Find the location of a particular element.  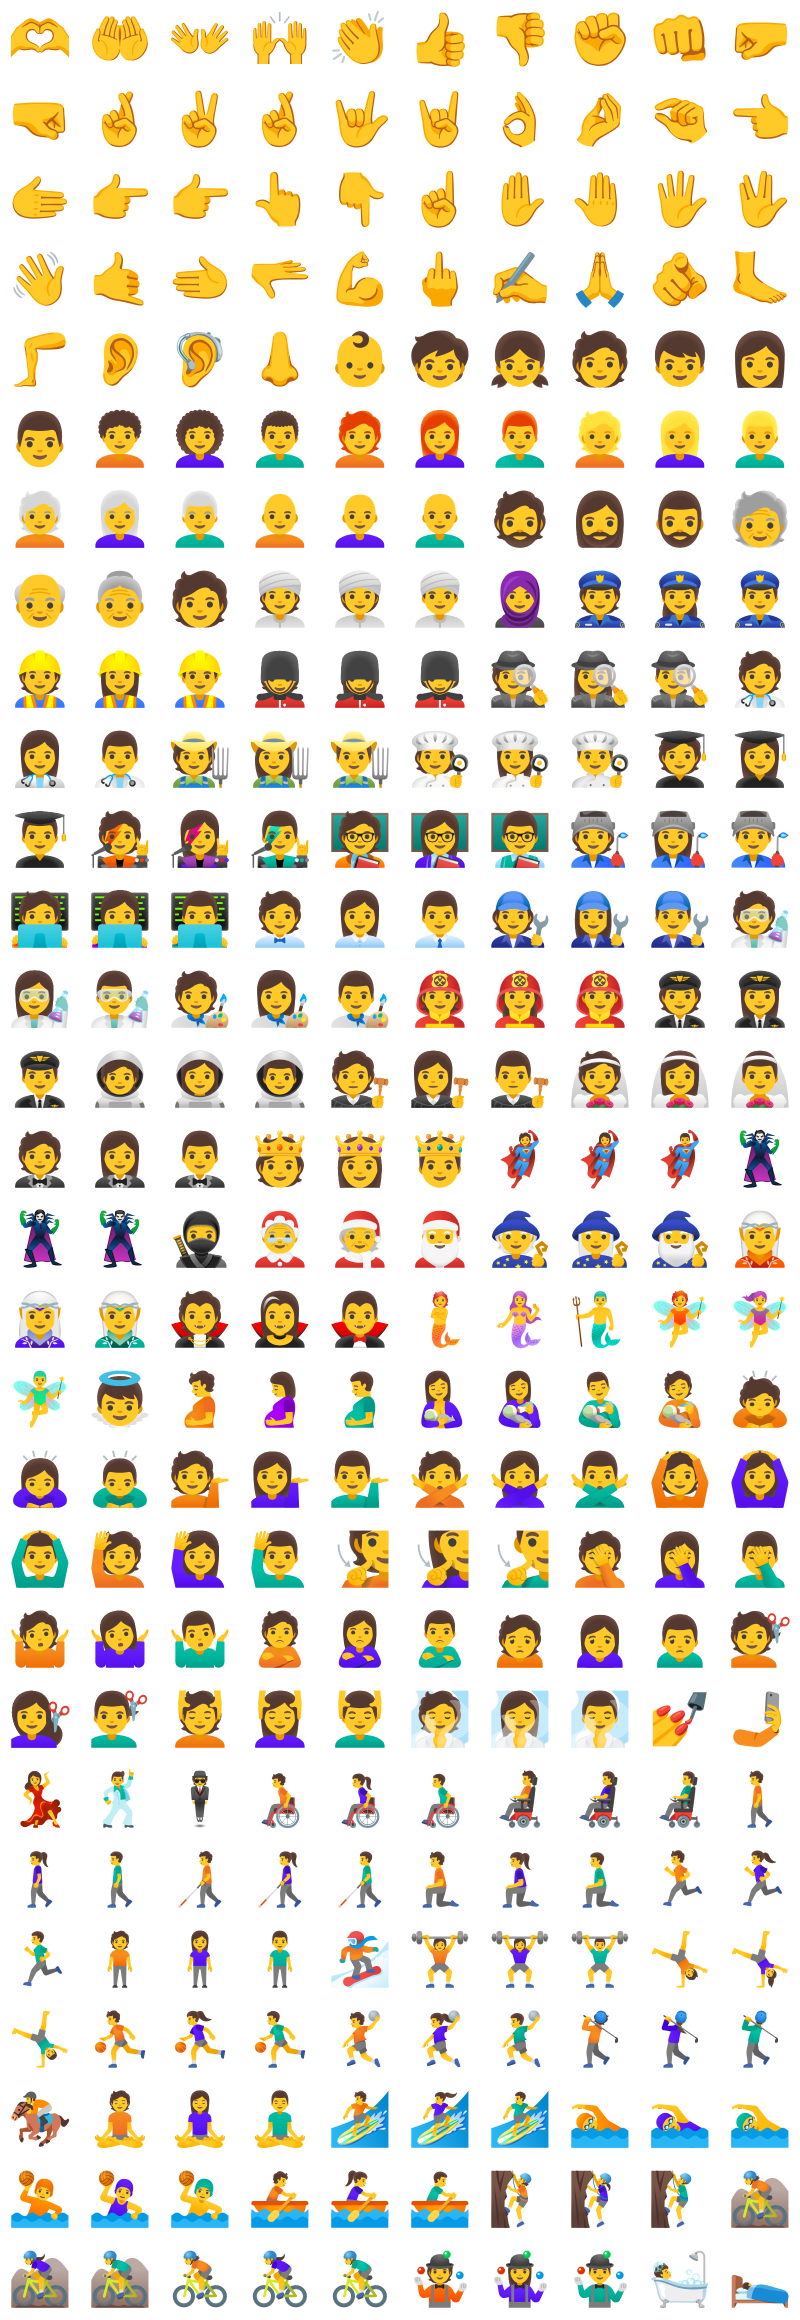

emoji-cell: 💇 is located at coordinates (760, 1640).